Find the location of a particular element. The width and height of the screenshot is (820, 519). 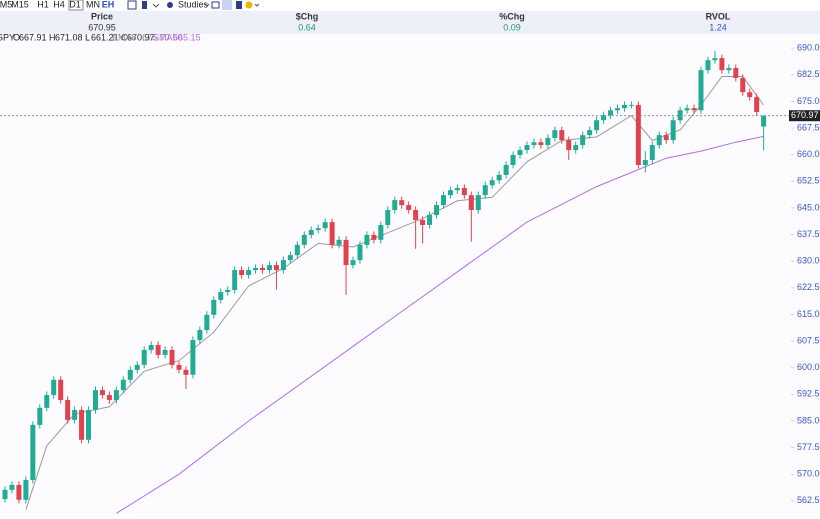

legend-key: C is located at coordinates (124, 37).